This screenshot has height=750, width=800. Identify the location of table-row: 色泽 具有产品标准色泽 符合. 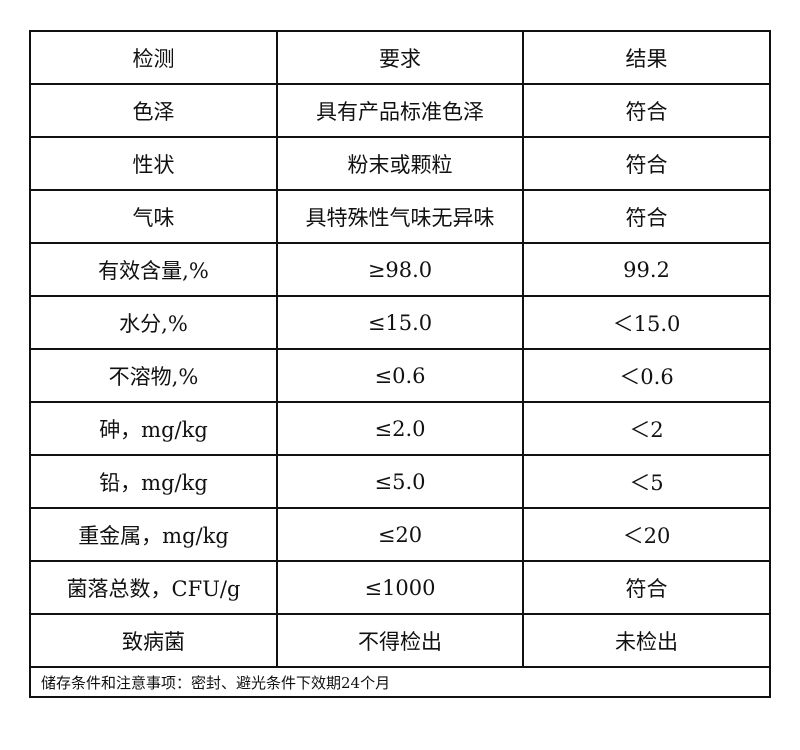
(400, 110).